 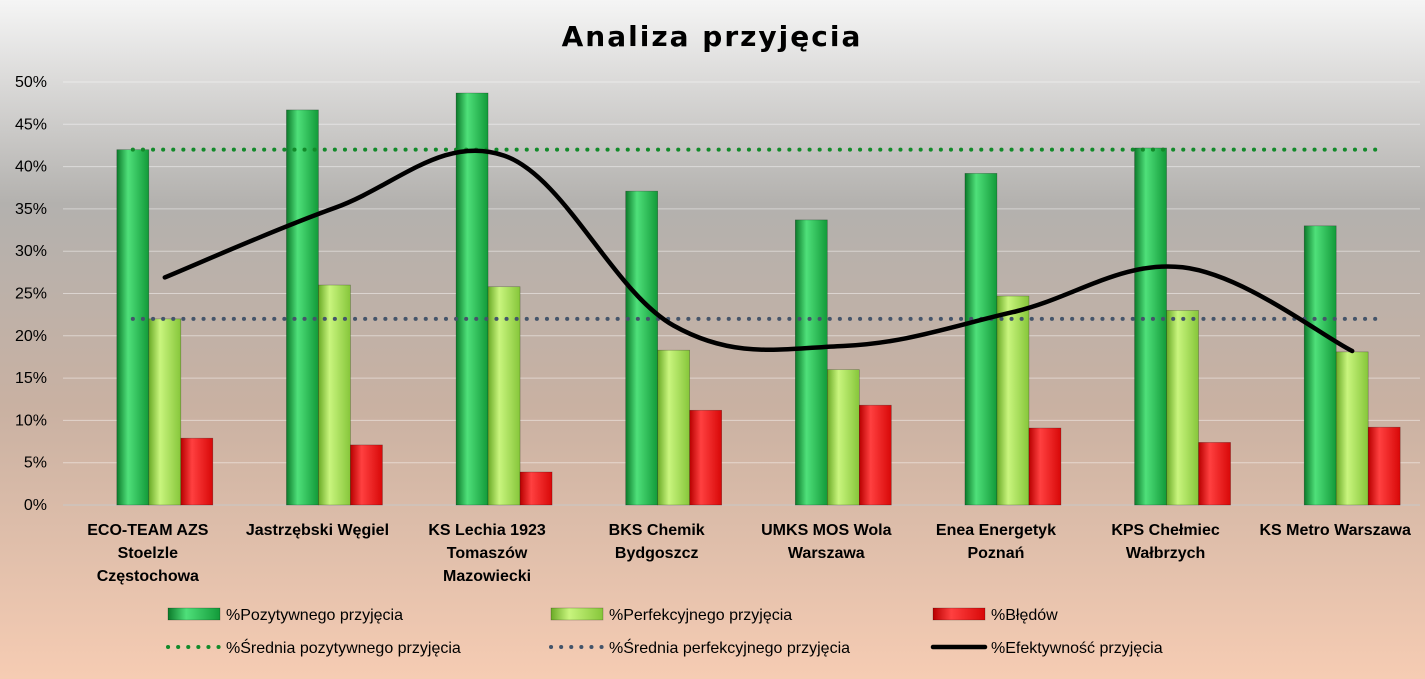 I want to click on x-category-label: Częstochowa, so click(x=148, y=576).